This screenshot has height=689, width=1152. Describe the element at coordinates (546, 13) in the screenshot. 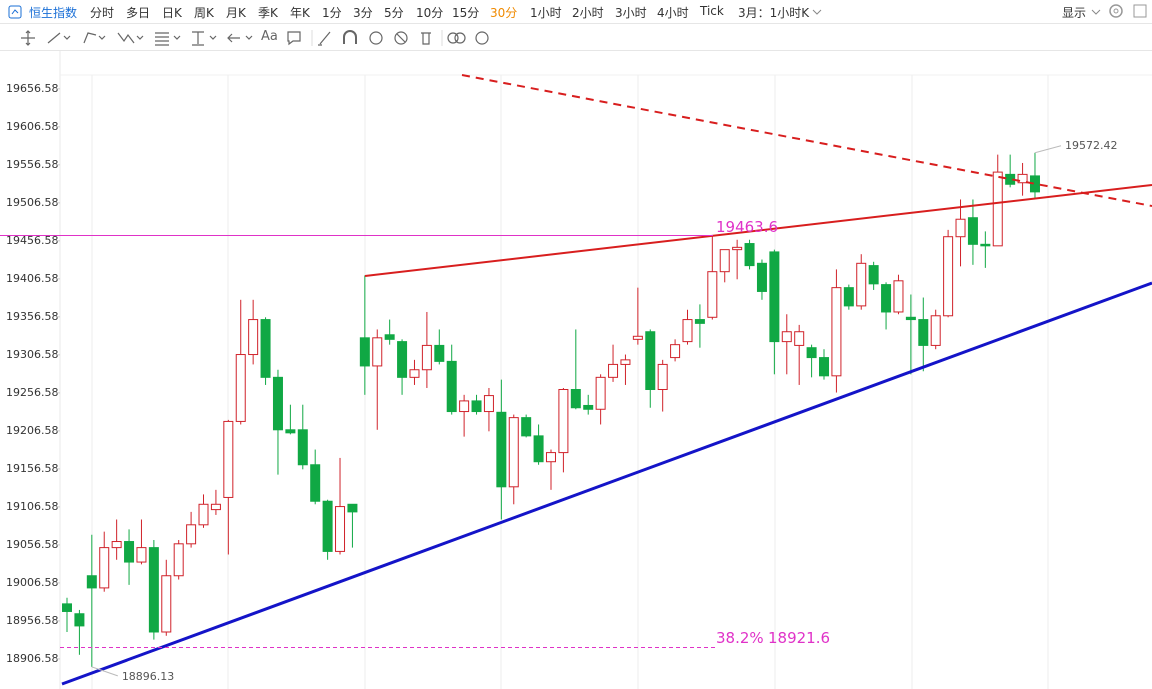

I see `period: 1小时` at that location.